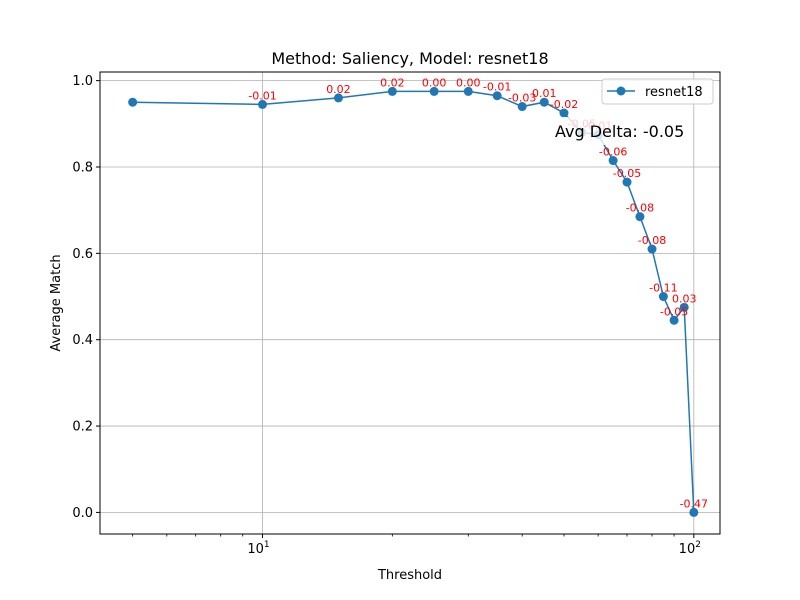  What do you see at coordinates (409, 575) in the screenshot?
I see `x-axis-label: Threshold` at bounding box center [409, 575].